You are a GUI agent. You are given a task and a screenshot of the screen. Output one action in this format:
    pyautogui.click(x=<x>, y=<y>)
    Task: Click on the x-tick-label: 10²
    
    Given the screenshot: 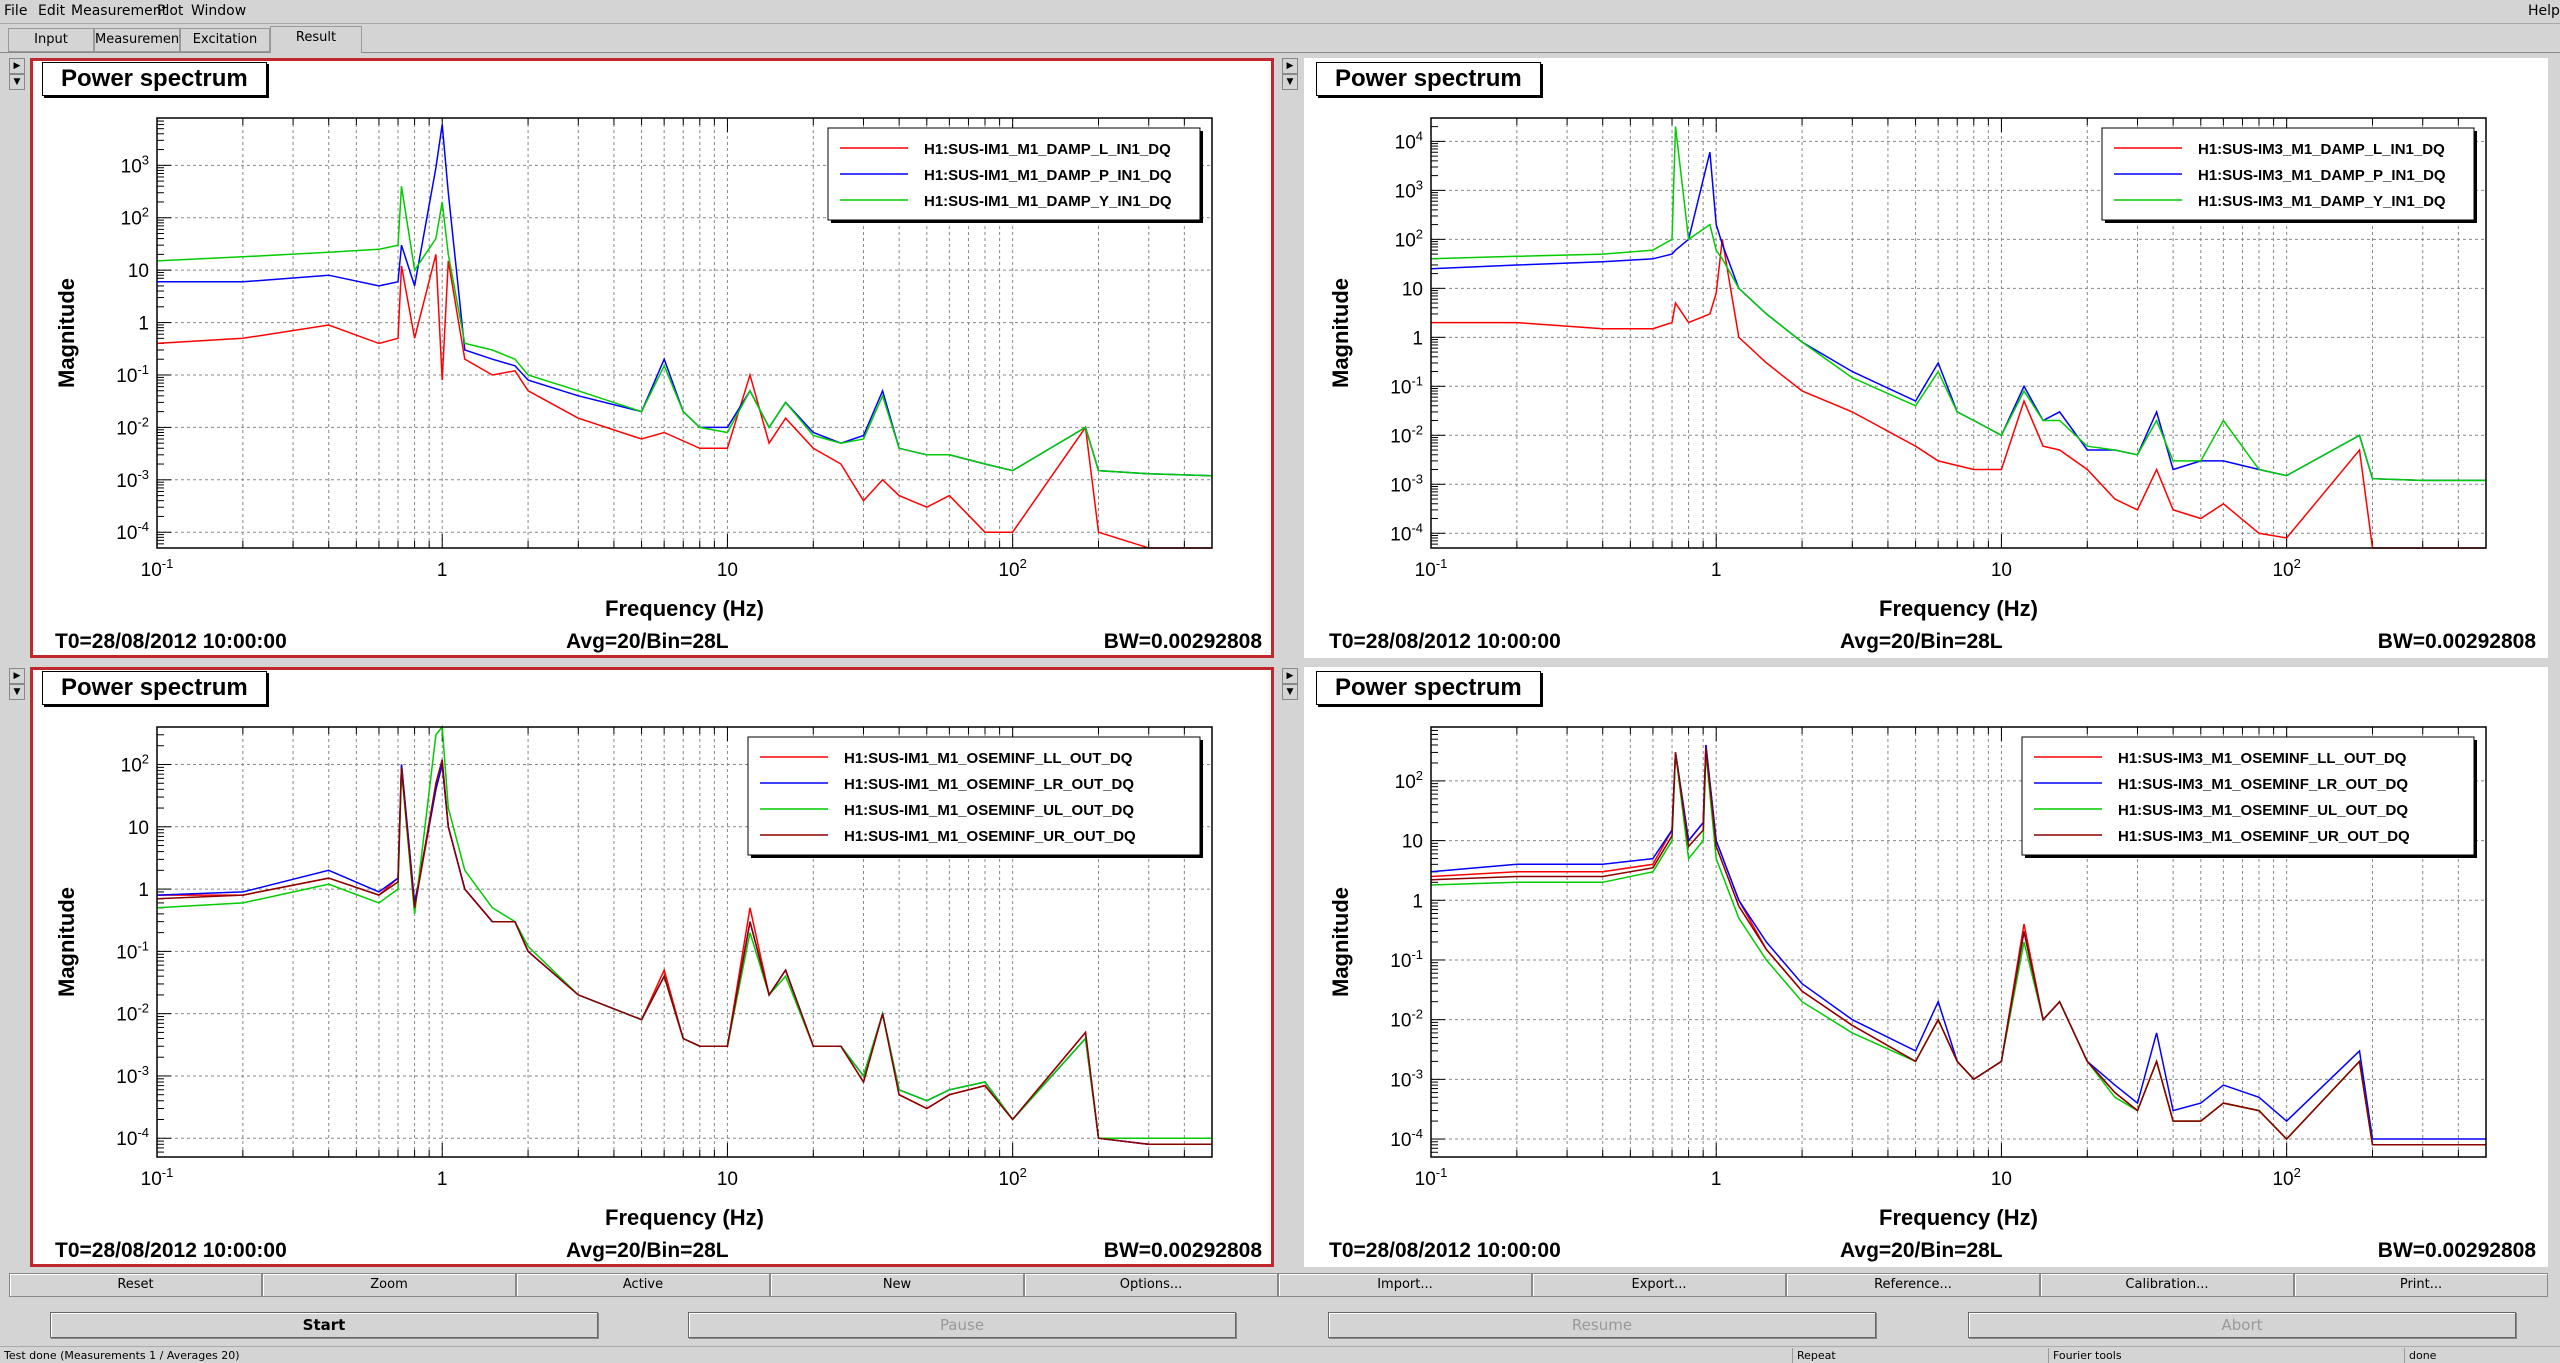 What is the action you would take?
    pyautogui.click(x=2286, y=568)
    